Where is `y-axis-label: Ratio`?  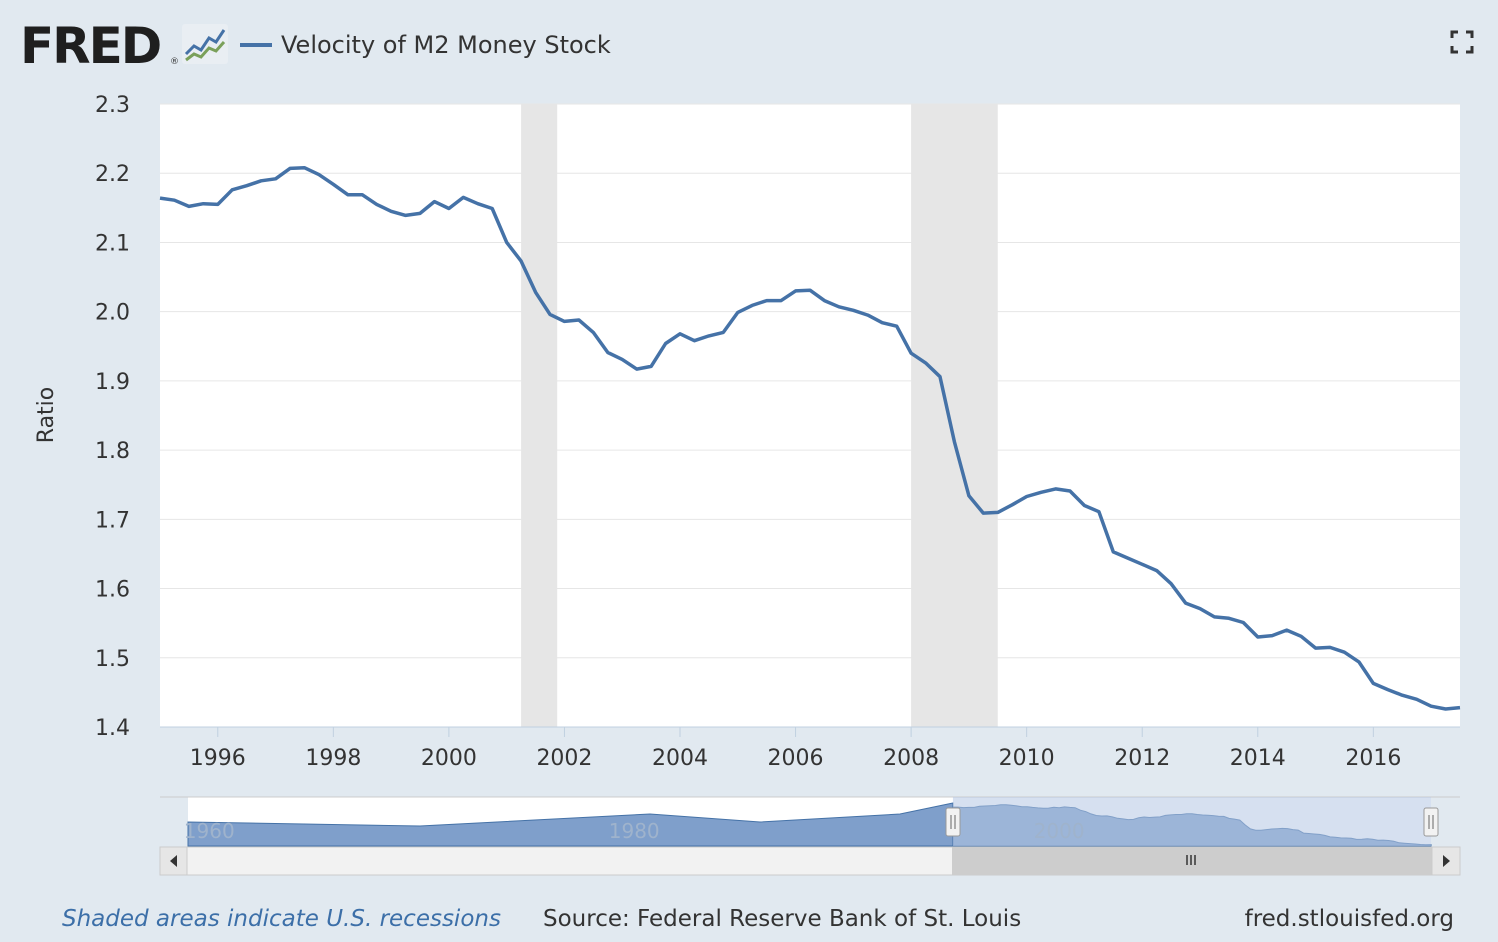 y-axis-label: Ratio is located at coordinates (46, 415).